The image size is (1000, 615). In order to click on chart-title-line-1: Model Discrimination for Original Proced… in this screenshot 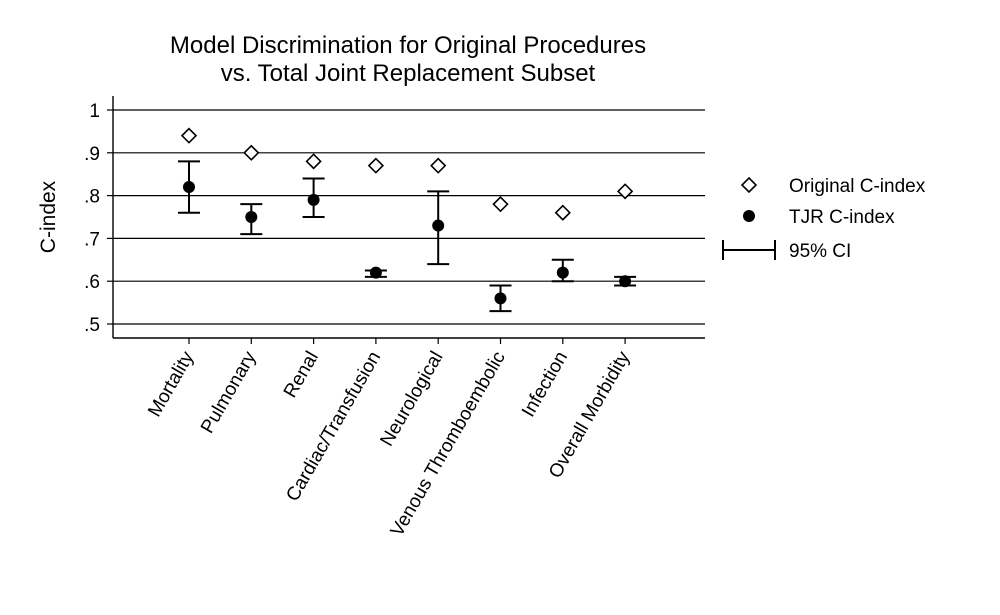, I will do `click(408, 45)`.